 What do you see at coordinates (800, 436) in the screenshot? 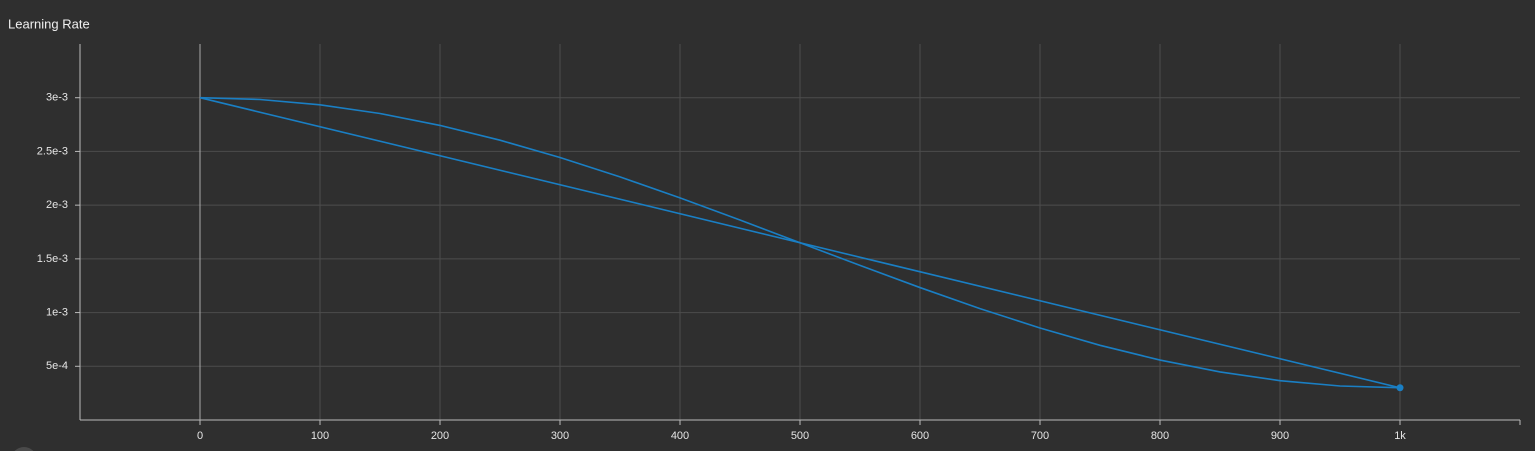
I see `x-tick-label: 500` at bounding box center [800, 436].